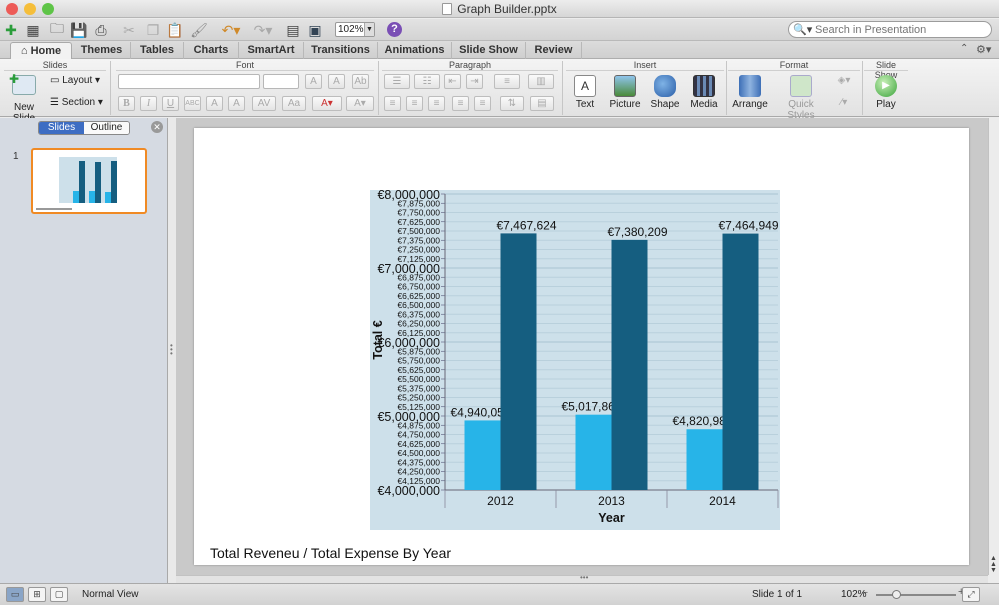 The image size is (999, 605). What do you see at coordinates (665, 92) in the screenshot?
I see `insert-shape-button: Shape` at bounding box center [665, 92].